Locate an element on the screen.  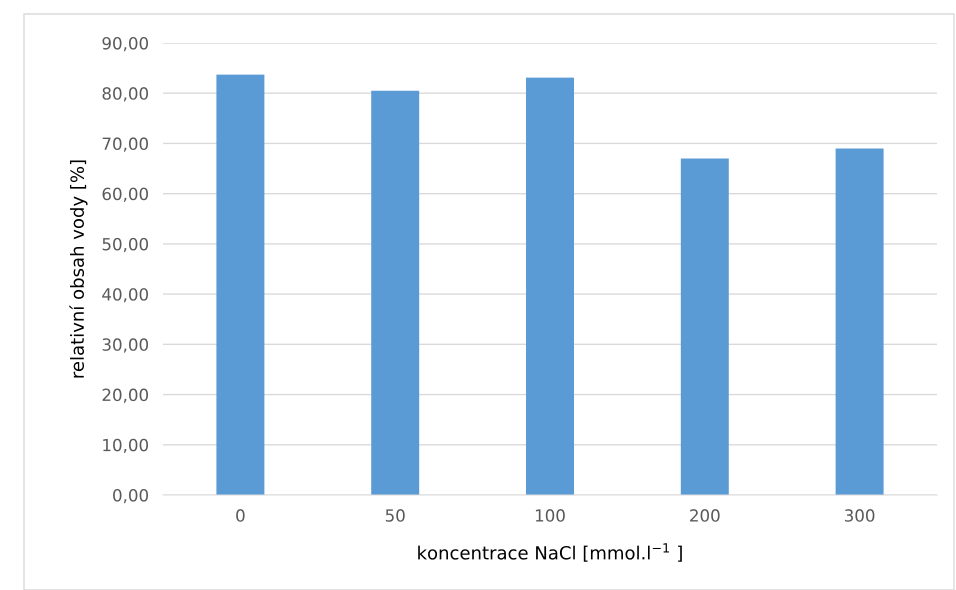
x-tick-label: 300 is located at coordinates (859, 515).